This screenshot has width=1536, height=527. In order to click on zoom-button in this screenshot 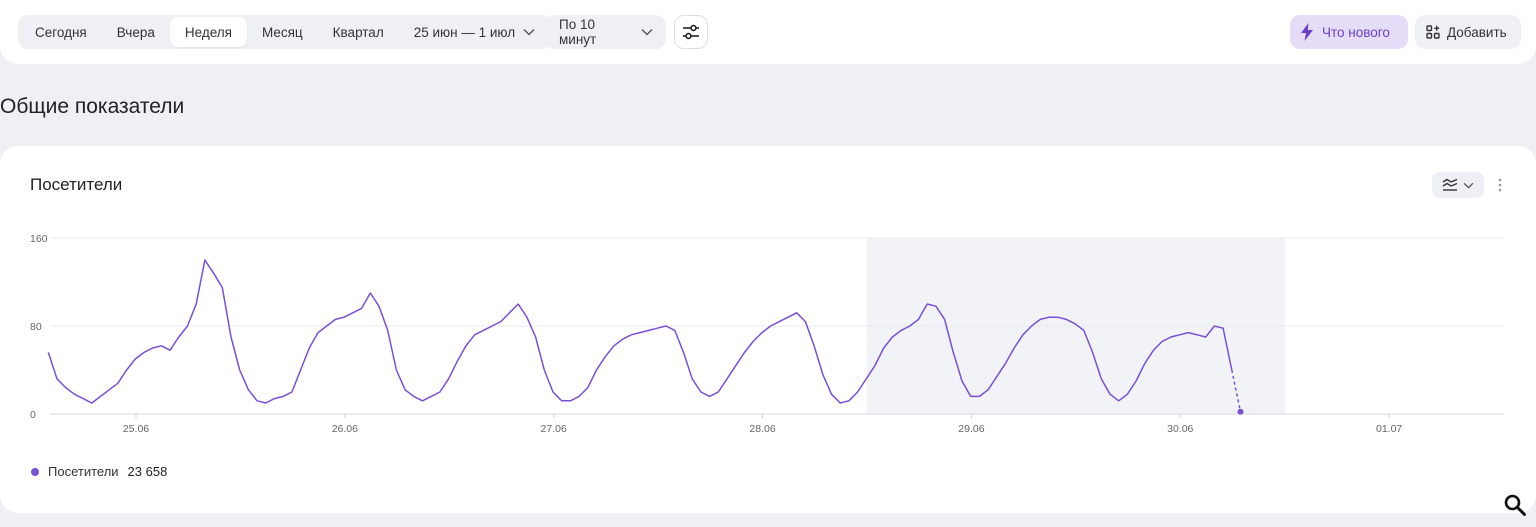, I will do `click(1515, 505)`.